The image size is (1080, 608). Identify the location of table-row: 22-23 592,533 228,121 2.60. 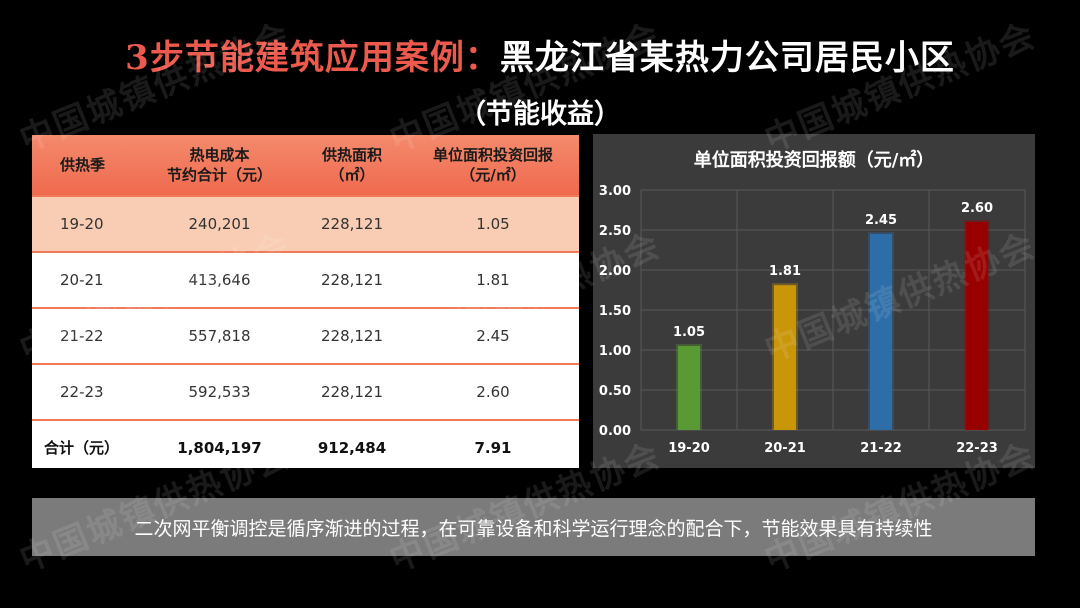
(305, 391).